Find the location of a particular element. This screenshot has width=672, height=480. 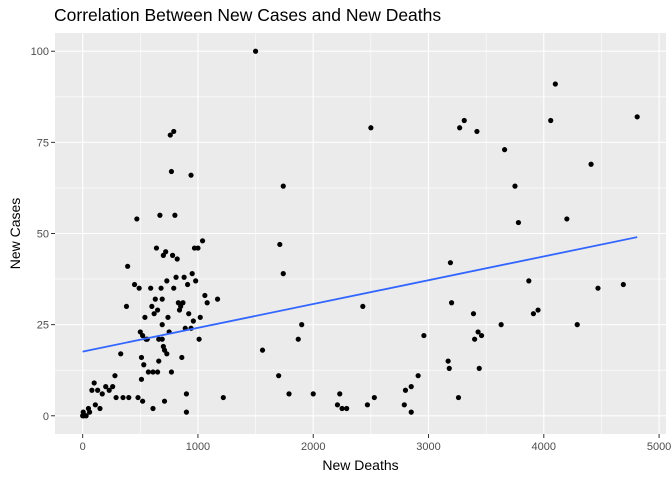

y-tick-label: 0 is located at coordinates (46, 417).